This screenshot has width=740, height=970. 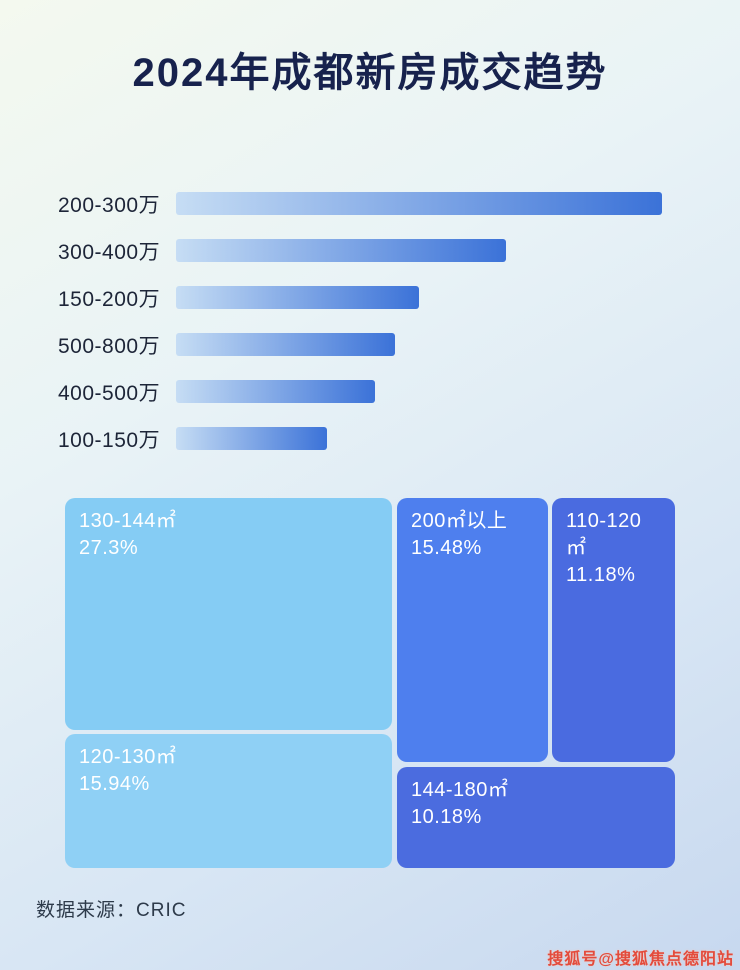 What do you see at coordinates (111, 910) in the screenshot?
I see `data-source: 数据来源：CRIC` at bounding box center [111, 910].